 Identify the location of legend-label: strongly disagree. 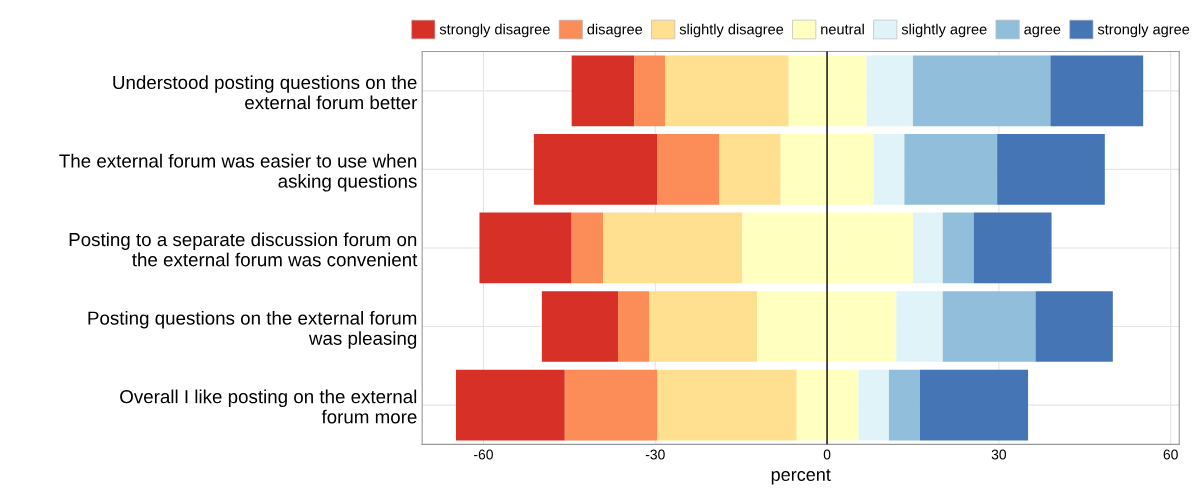
(494, 30).